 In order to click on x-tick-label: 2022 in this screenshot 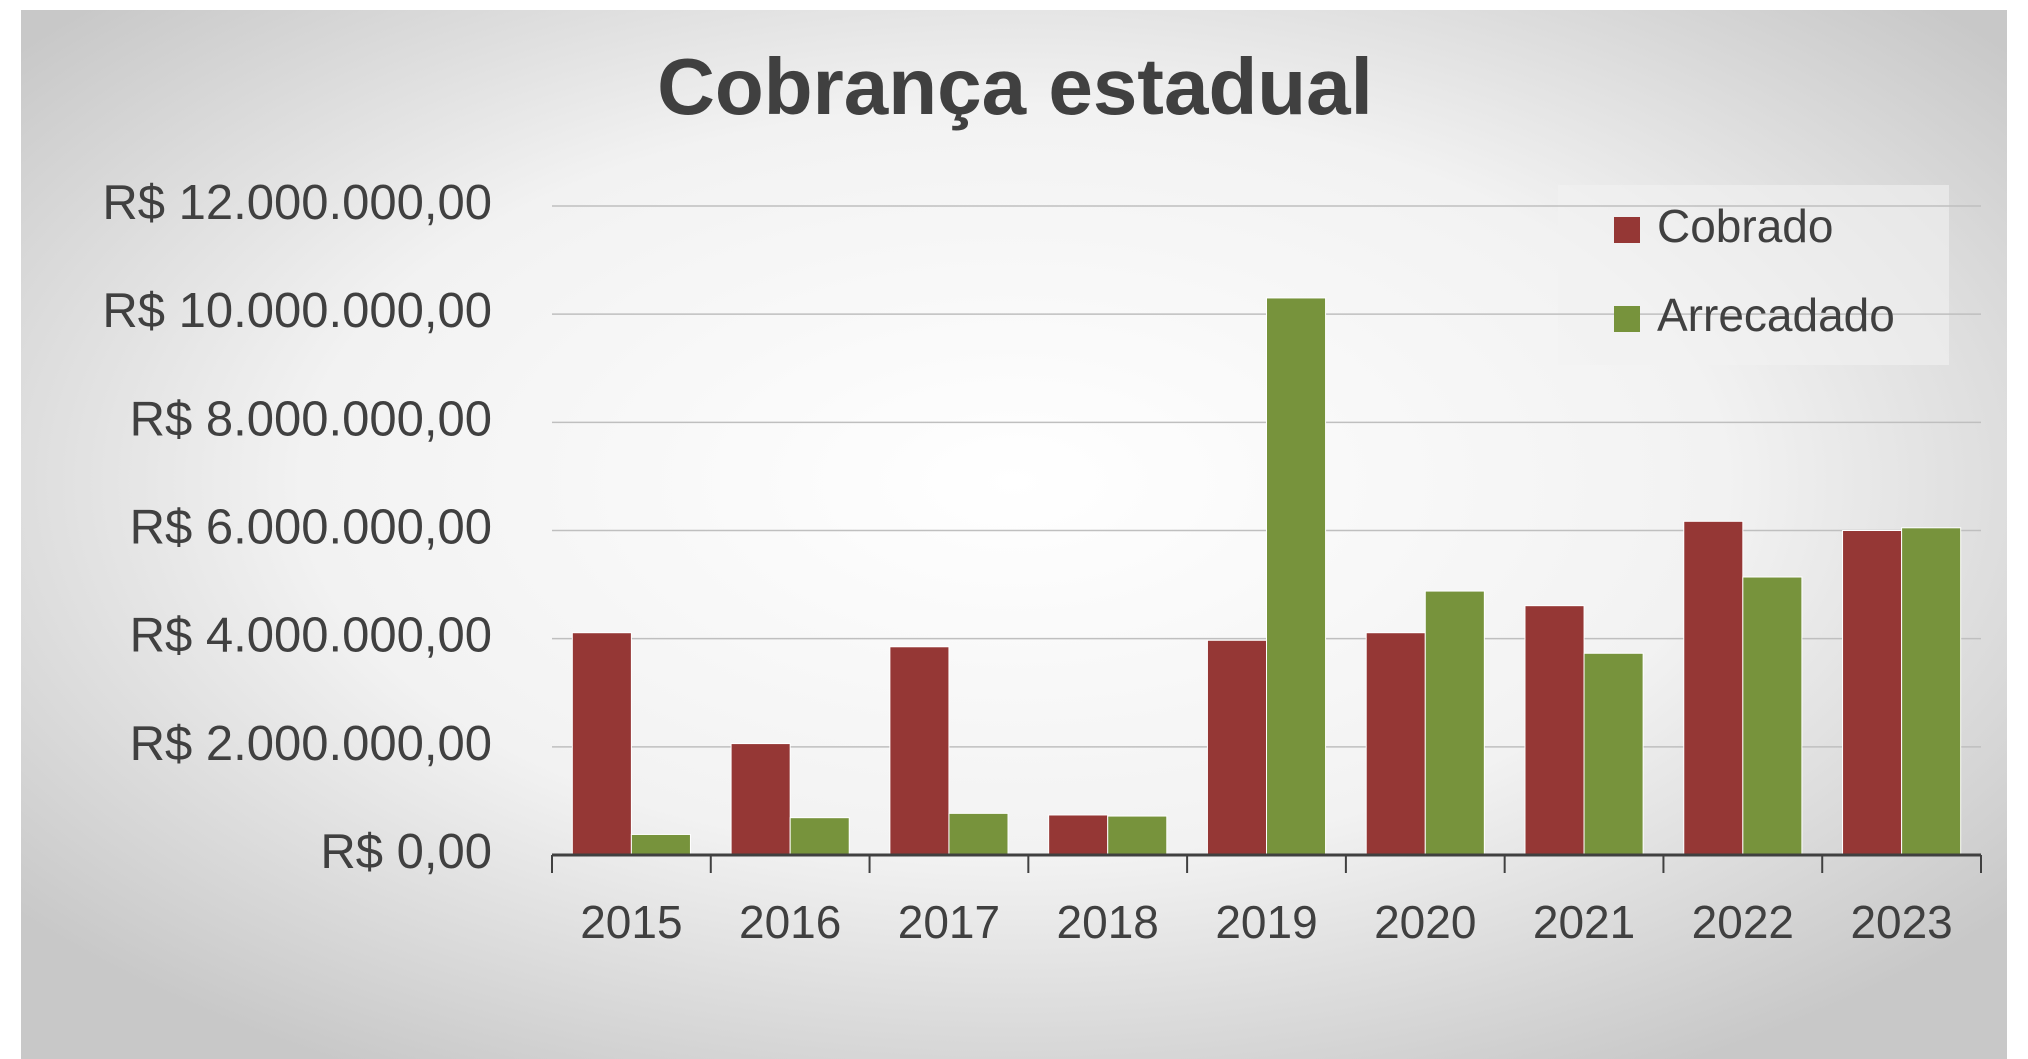, I will do `click(1743, 922)`.